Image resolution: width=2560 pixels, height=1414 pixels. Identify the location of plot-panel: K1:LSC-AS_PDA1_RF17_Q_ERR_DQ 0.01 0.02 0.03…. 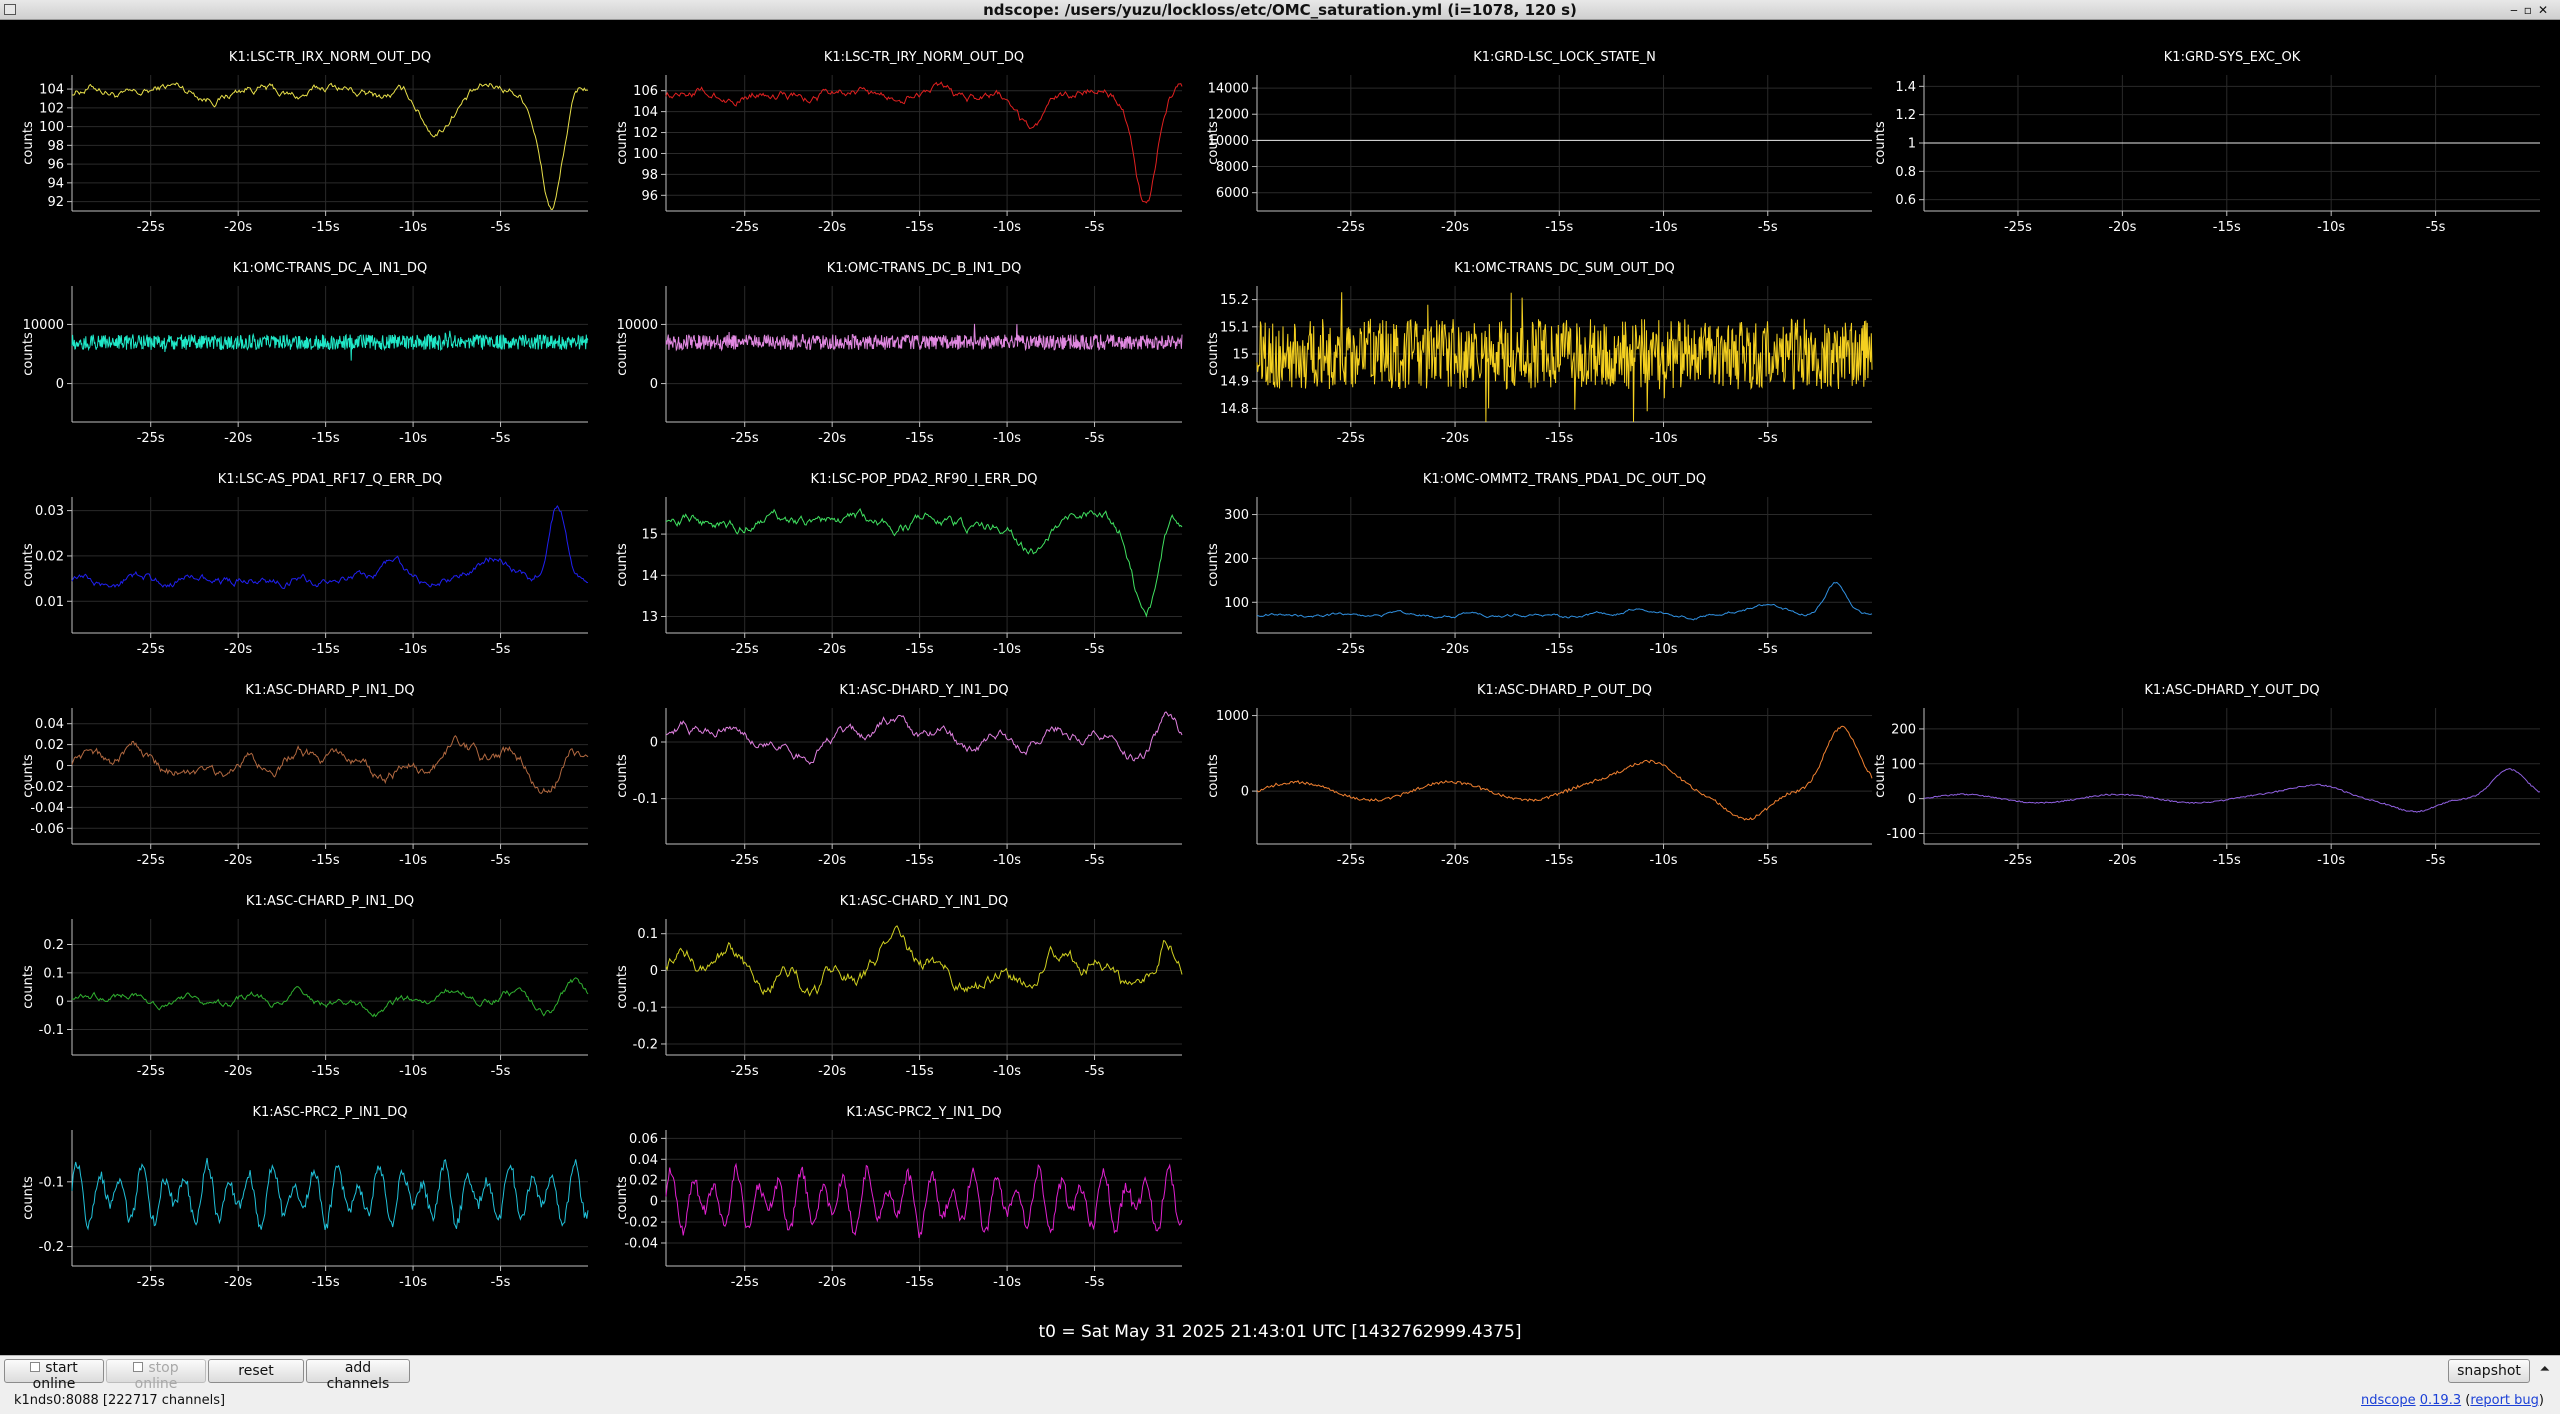
(305, 564).